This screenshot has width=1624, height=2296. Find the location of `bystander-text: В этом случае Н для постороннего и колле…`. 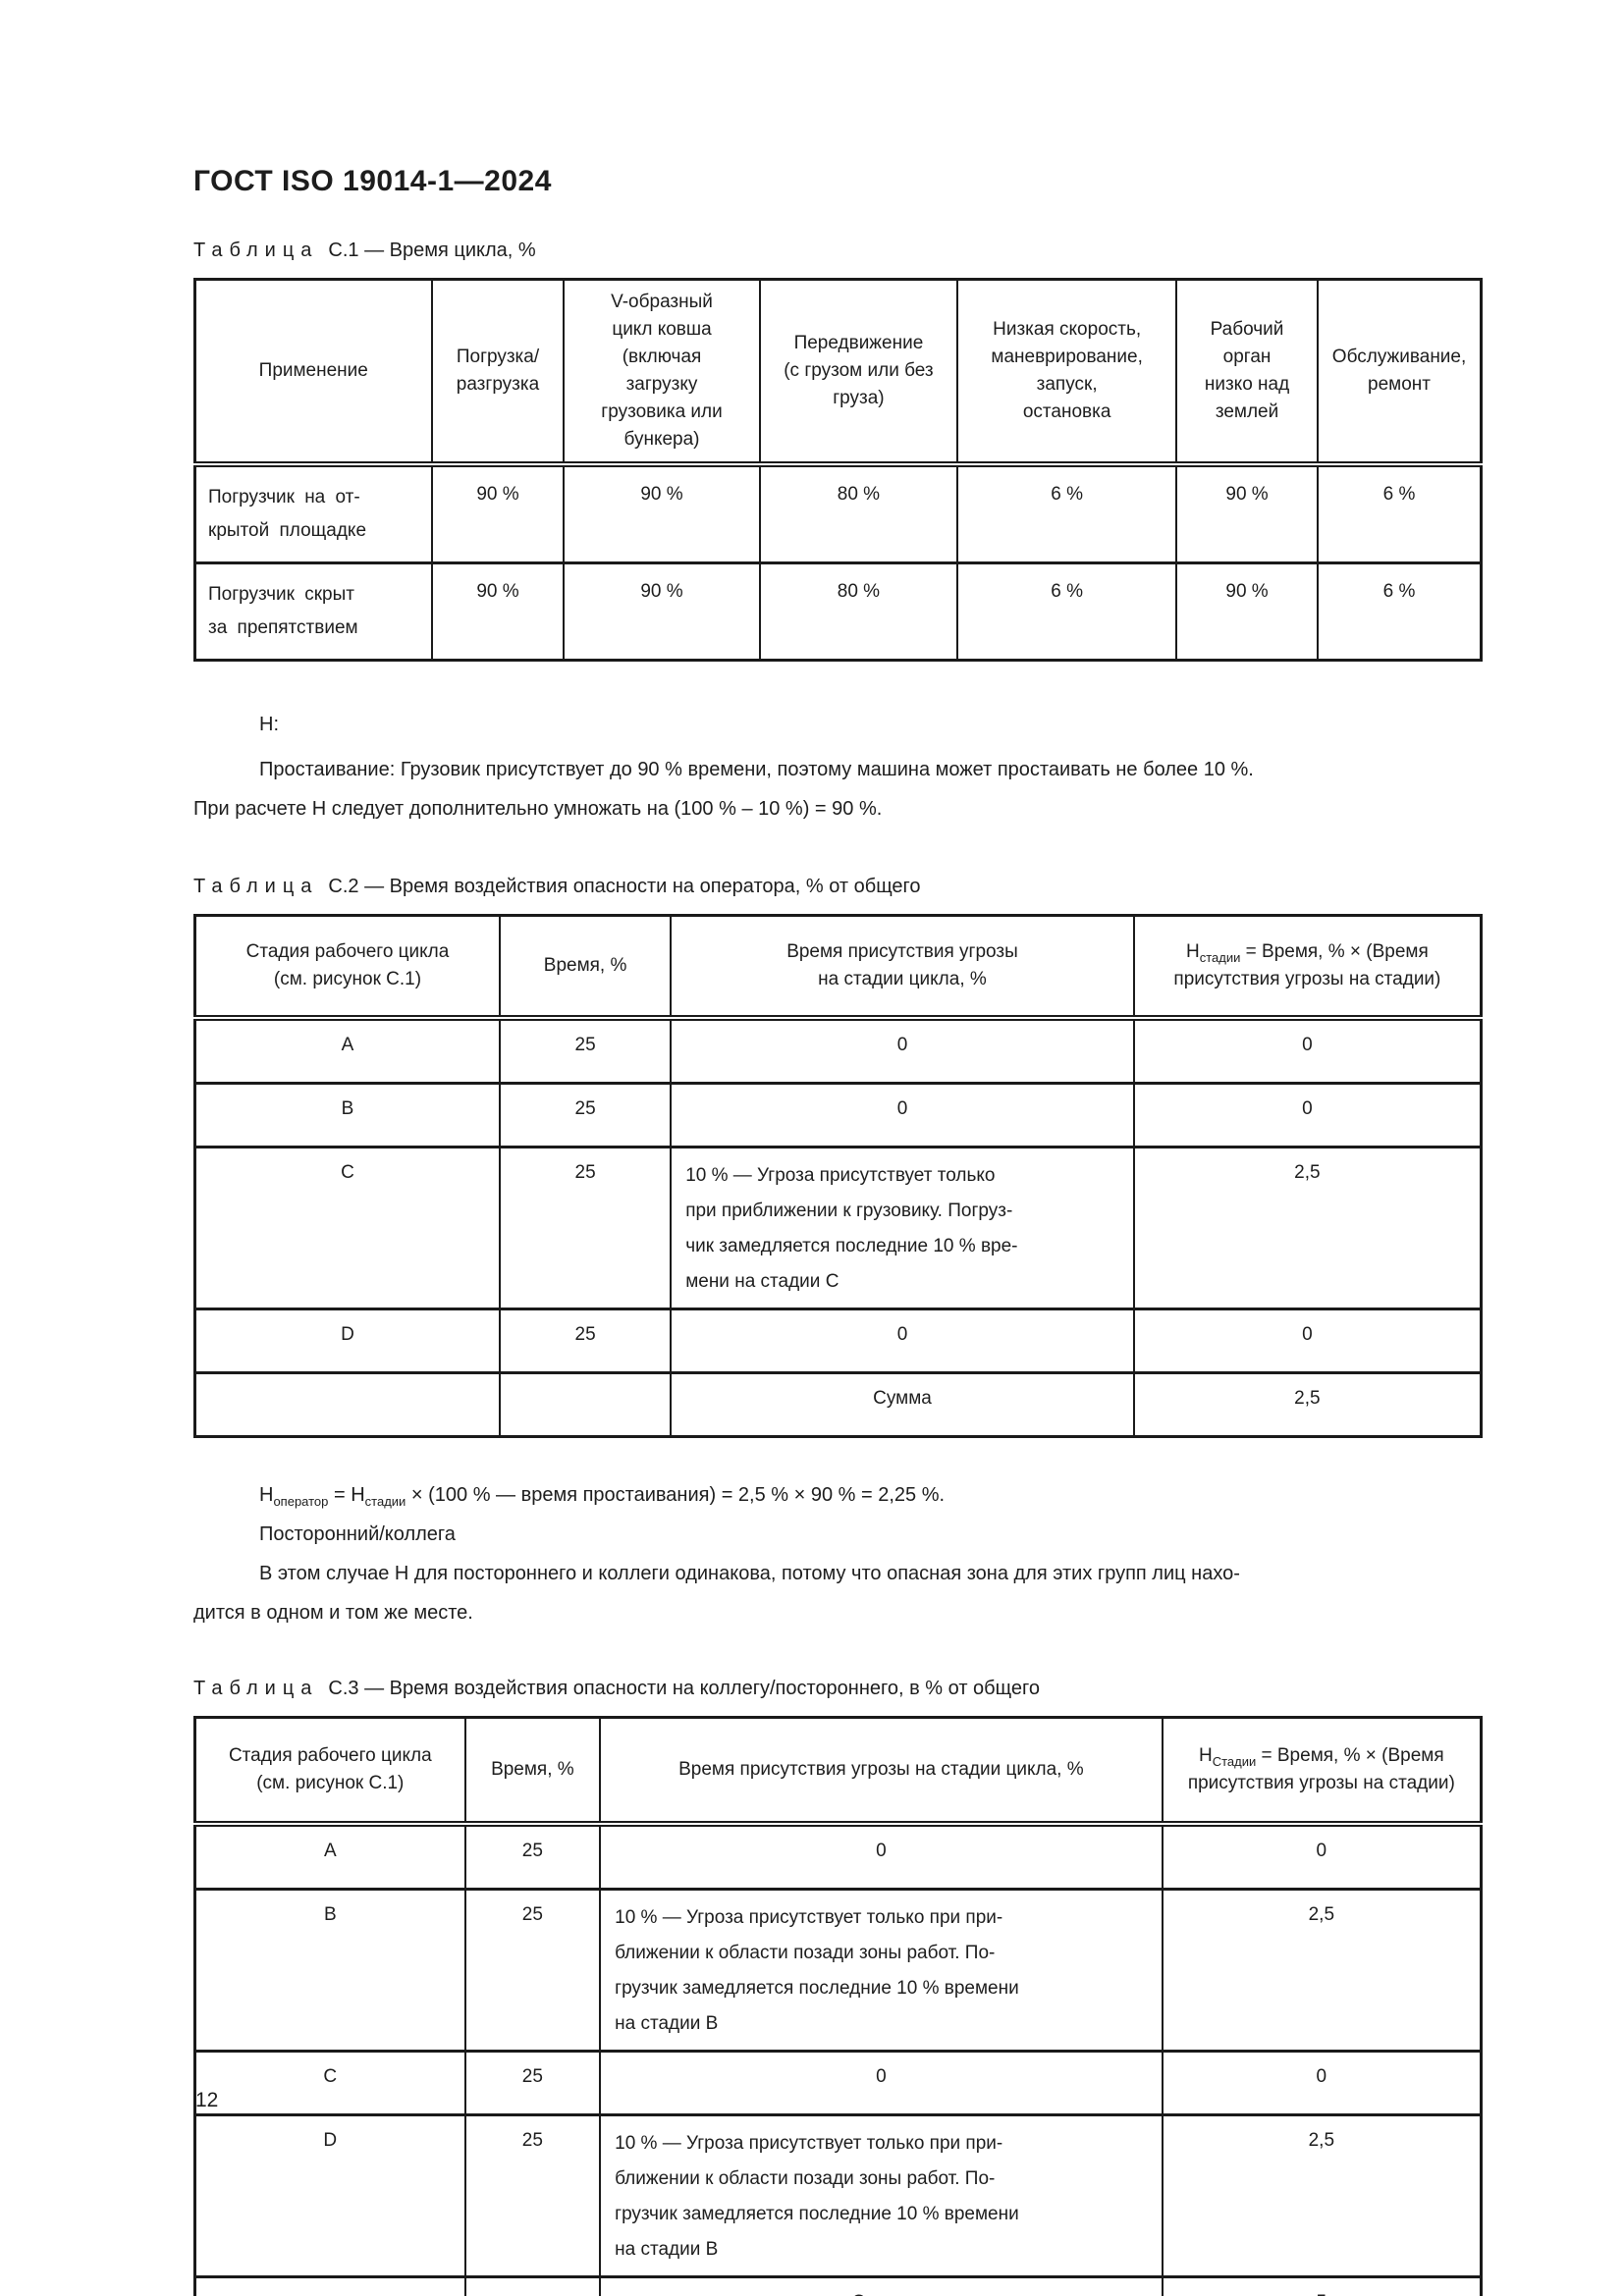

bystander-text: В этом случае Н для постороннего и колле… is located at coordinates (716, 1594).